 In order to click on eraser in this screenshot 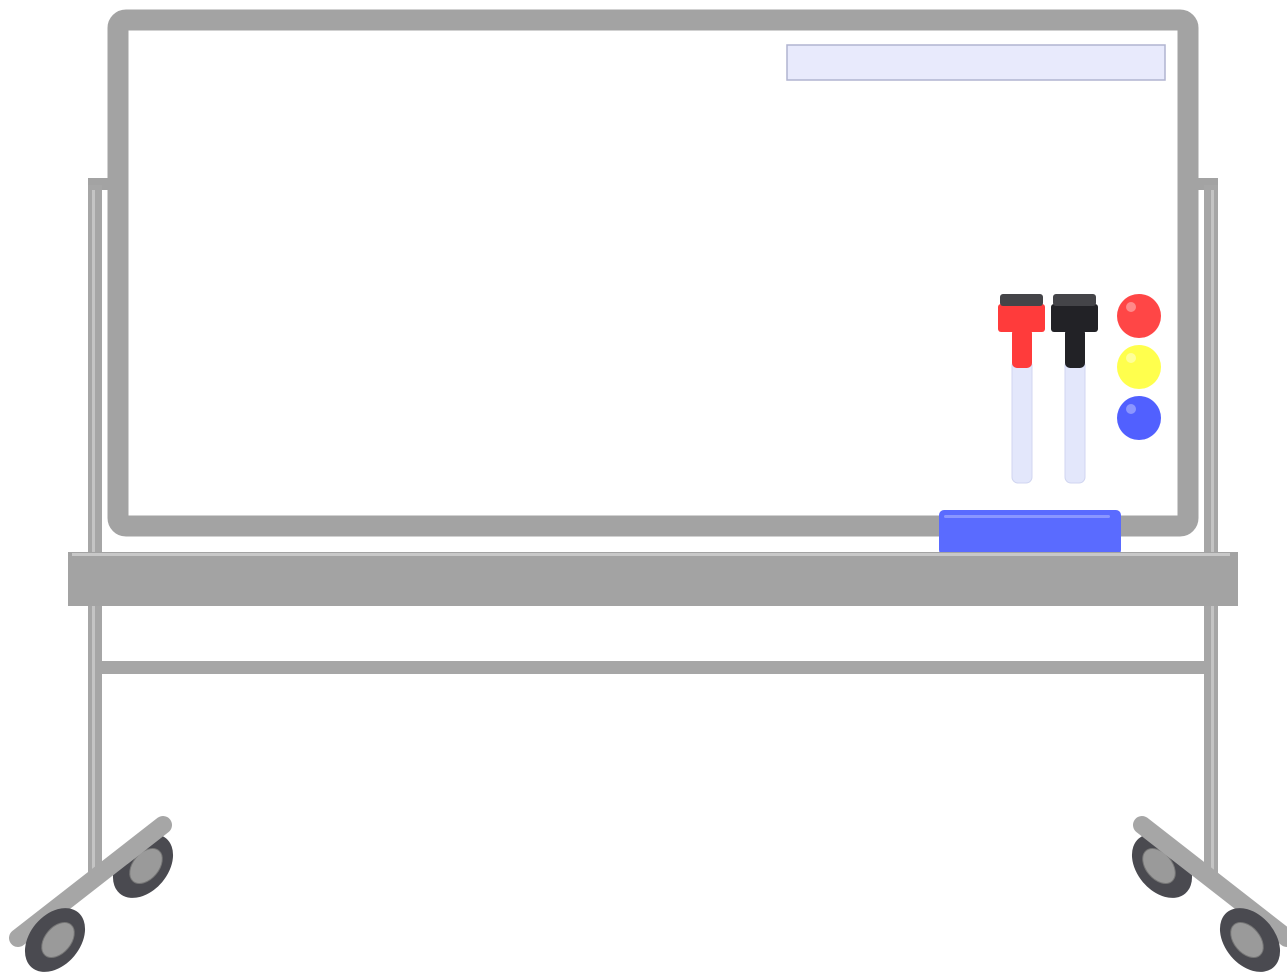, I will do `click(1030, 532)`.